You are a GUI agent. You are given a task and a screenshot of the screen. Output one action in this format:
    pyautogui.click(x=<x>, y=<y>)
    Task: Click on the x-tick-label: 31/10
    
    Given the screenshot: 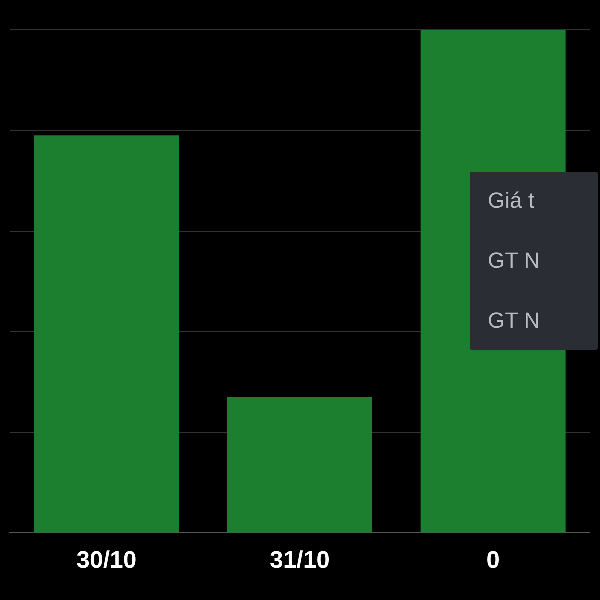 What is the action you would take?
    pyautogui.click(x=300, y=560)
    